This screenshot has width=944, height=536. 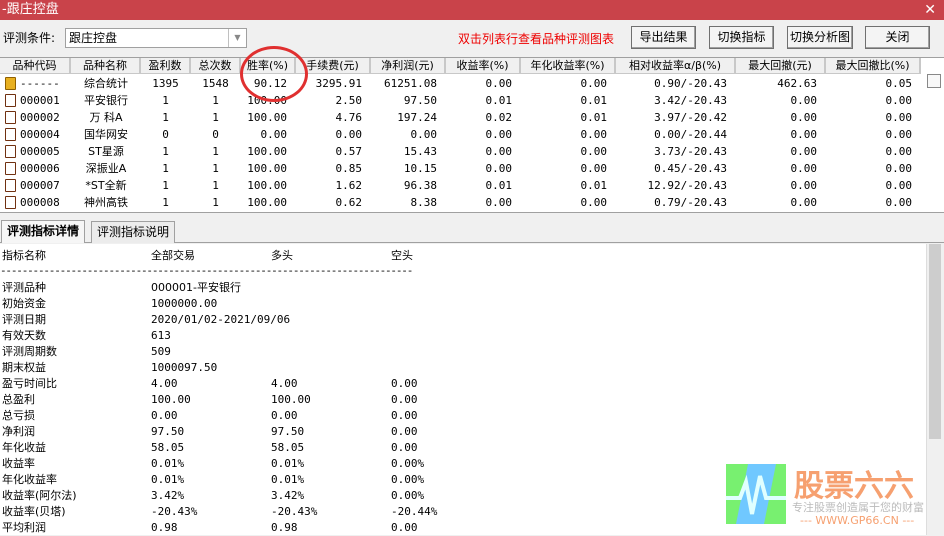 What do you see at coordinates (24, 303) in the screenshot?
I see `detail-label: 初始资金` at bounding box center [24, 303].